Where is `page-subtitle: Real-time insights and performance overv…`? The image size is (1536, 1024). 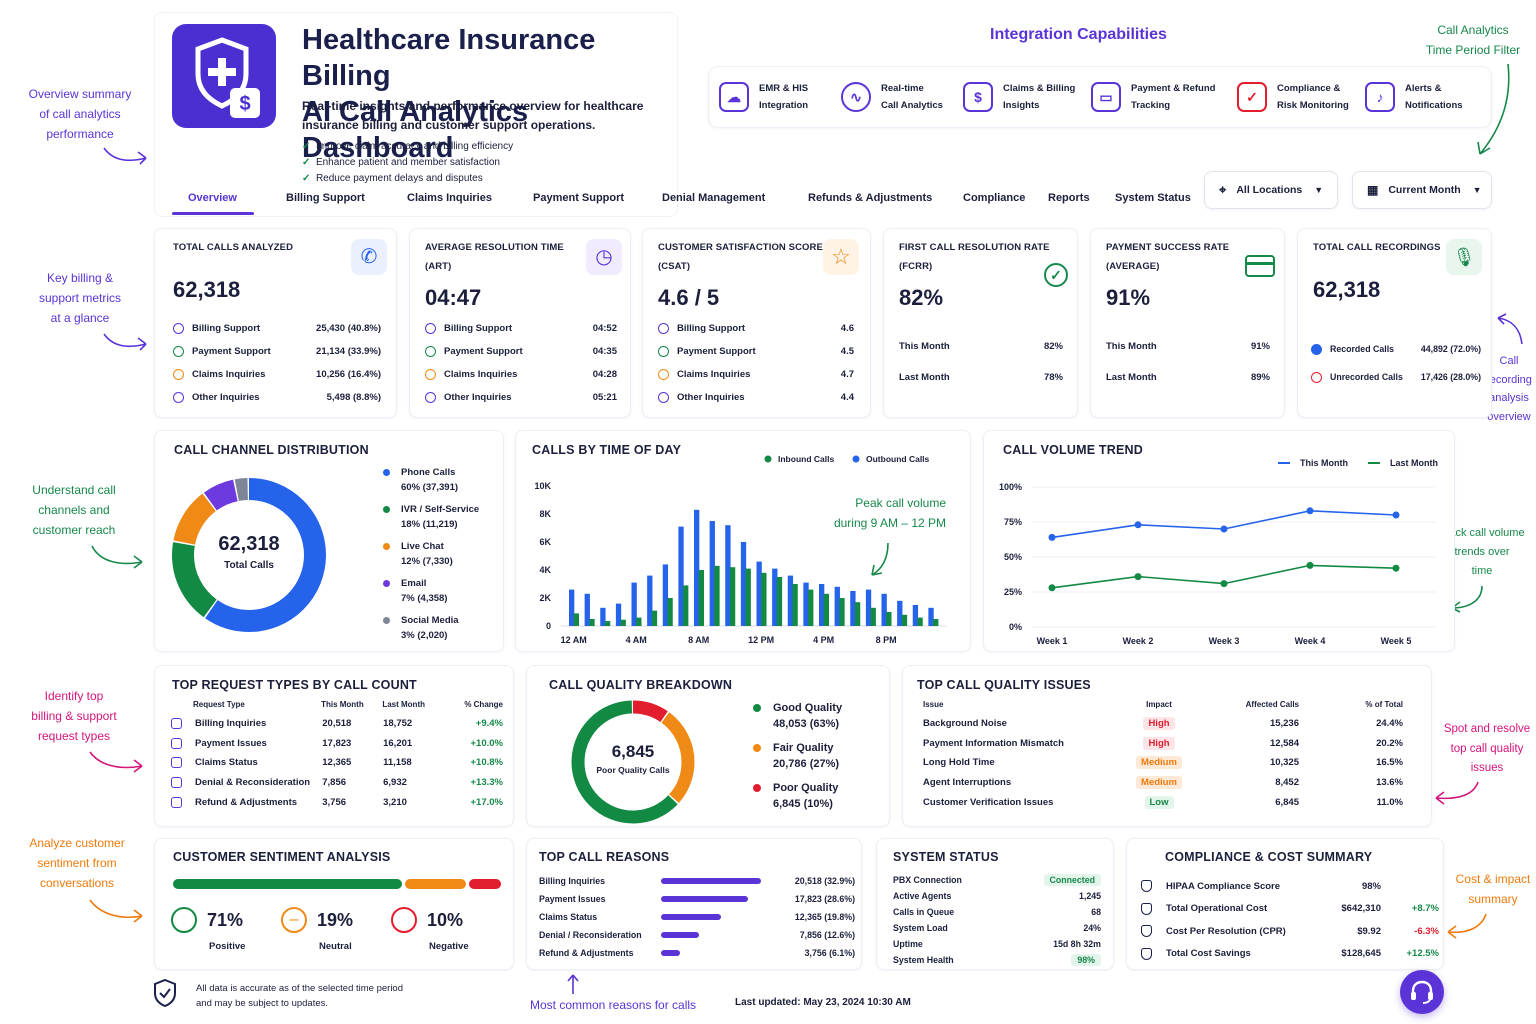 page-subtitle: Real-time insights and performance overv… is located at coordinates (473, 115).